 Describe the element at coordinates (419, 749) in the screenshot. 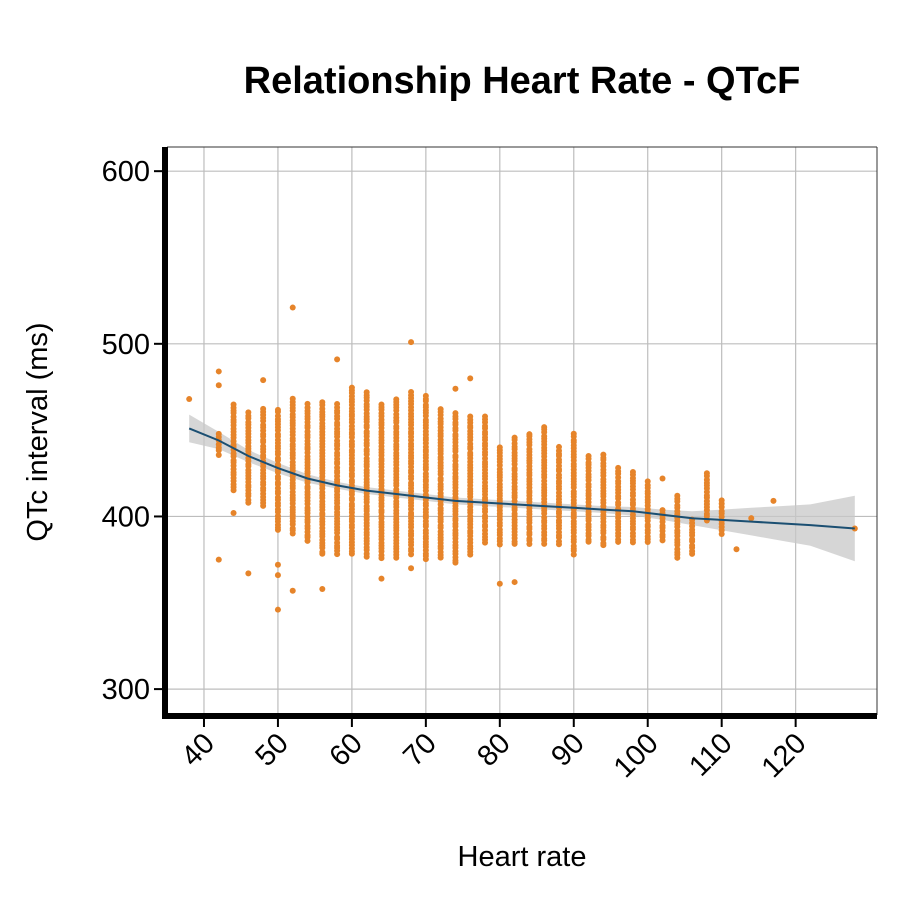

I see `x-tick-label: 70` at that location.